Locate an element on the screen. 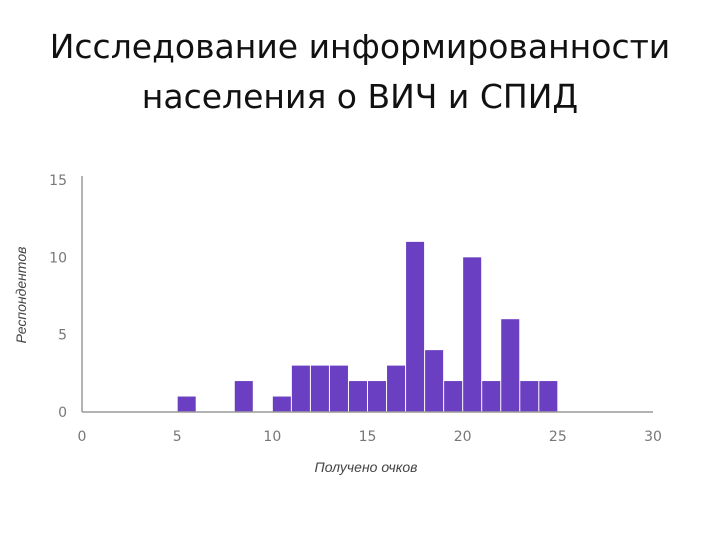  x-tick-label: 25 is located at coordinates (558, 437).